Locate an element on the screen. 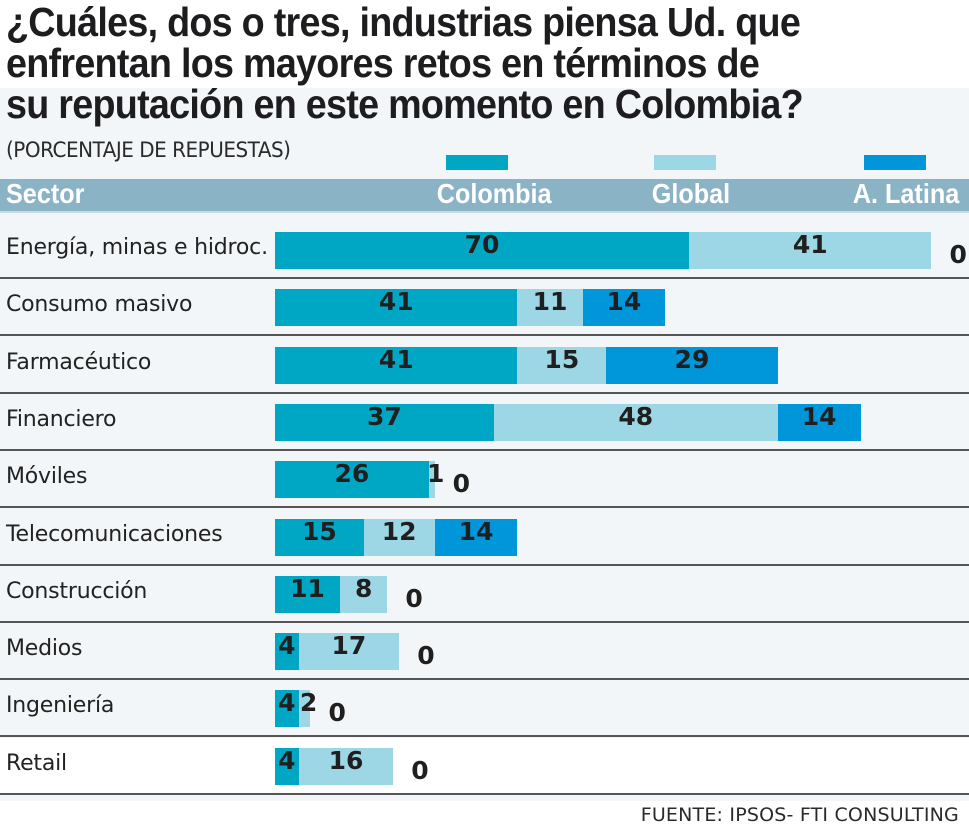  chart-row: Construcción 11 8 0 is located at coordinates (484, 594).